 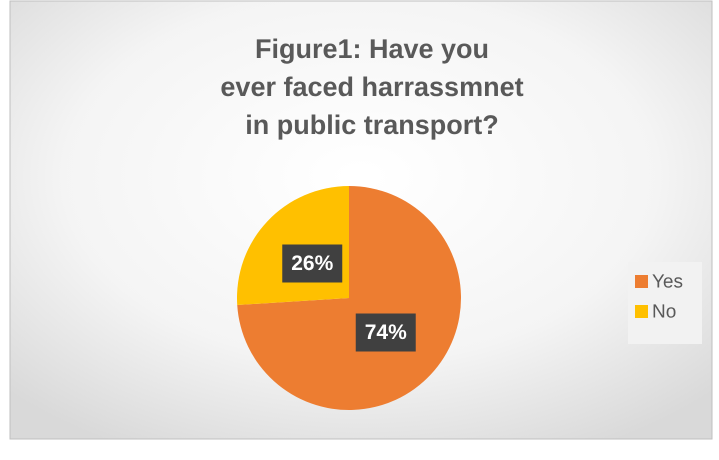 I want to click on data-label: 74%, so click(x=386, y=332).